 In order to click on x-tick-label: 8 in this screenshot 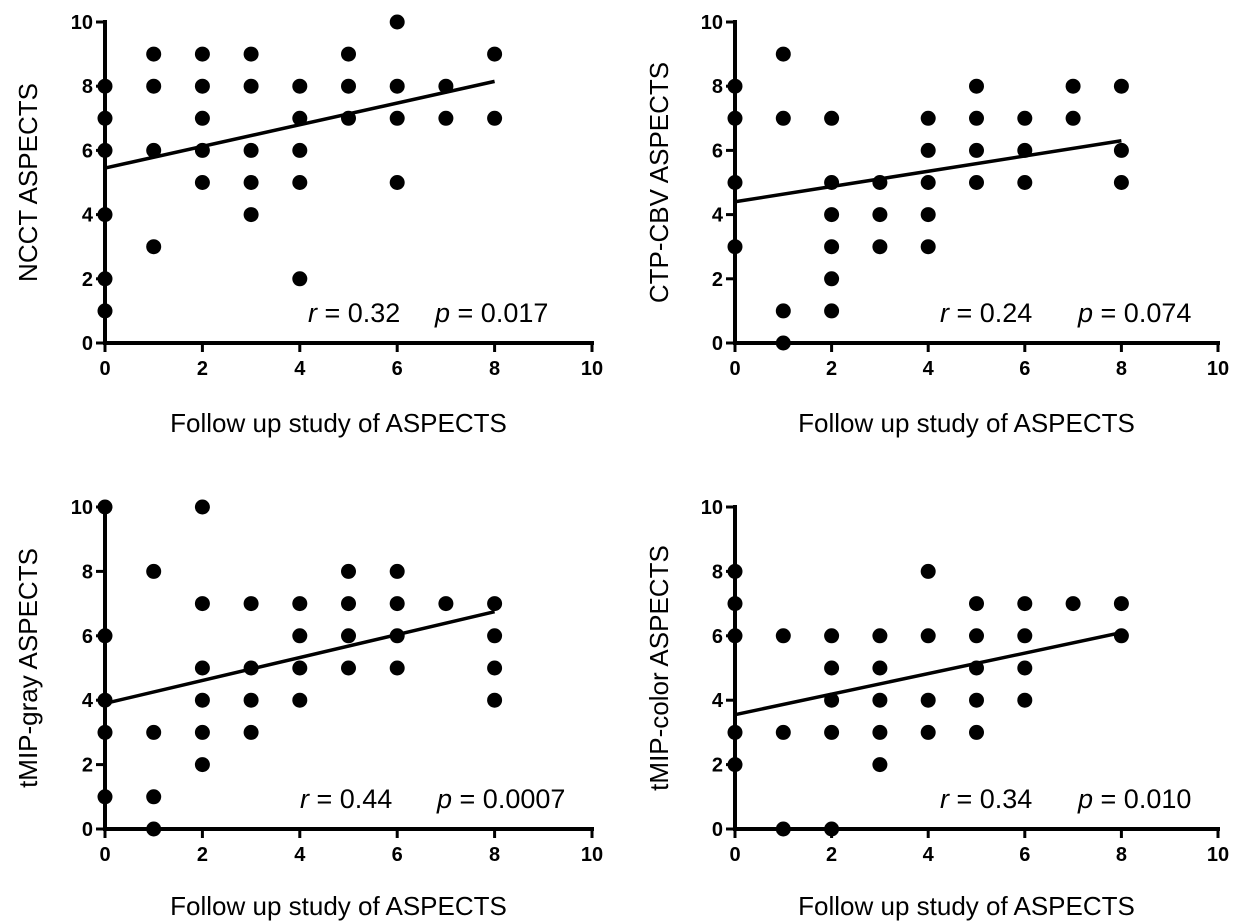, I will do `click(1121, 369)`.